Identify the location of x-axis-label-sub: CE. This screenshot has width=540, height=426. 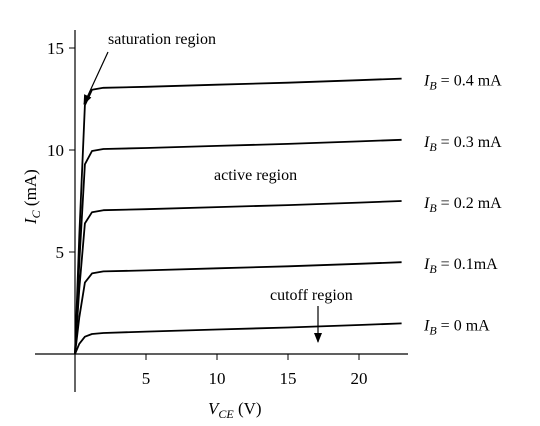
(226, 414).